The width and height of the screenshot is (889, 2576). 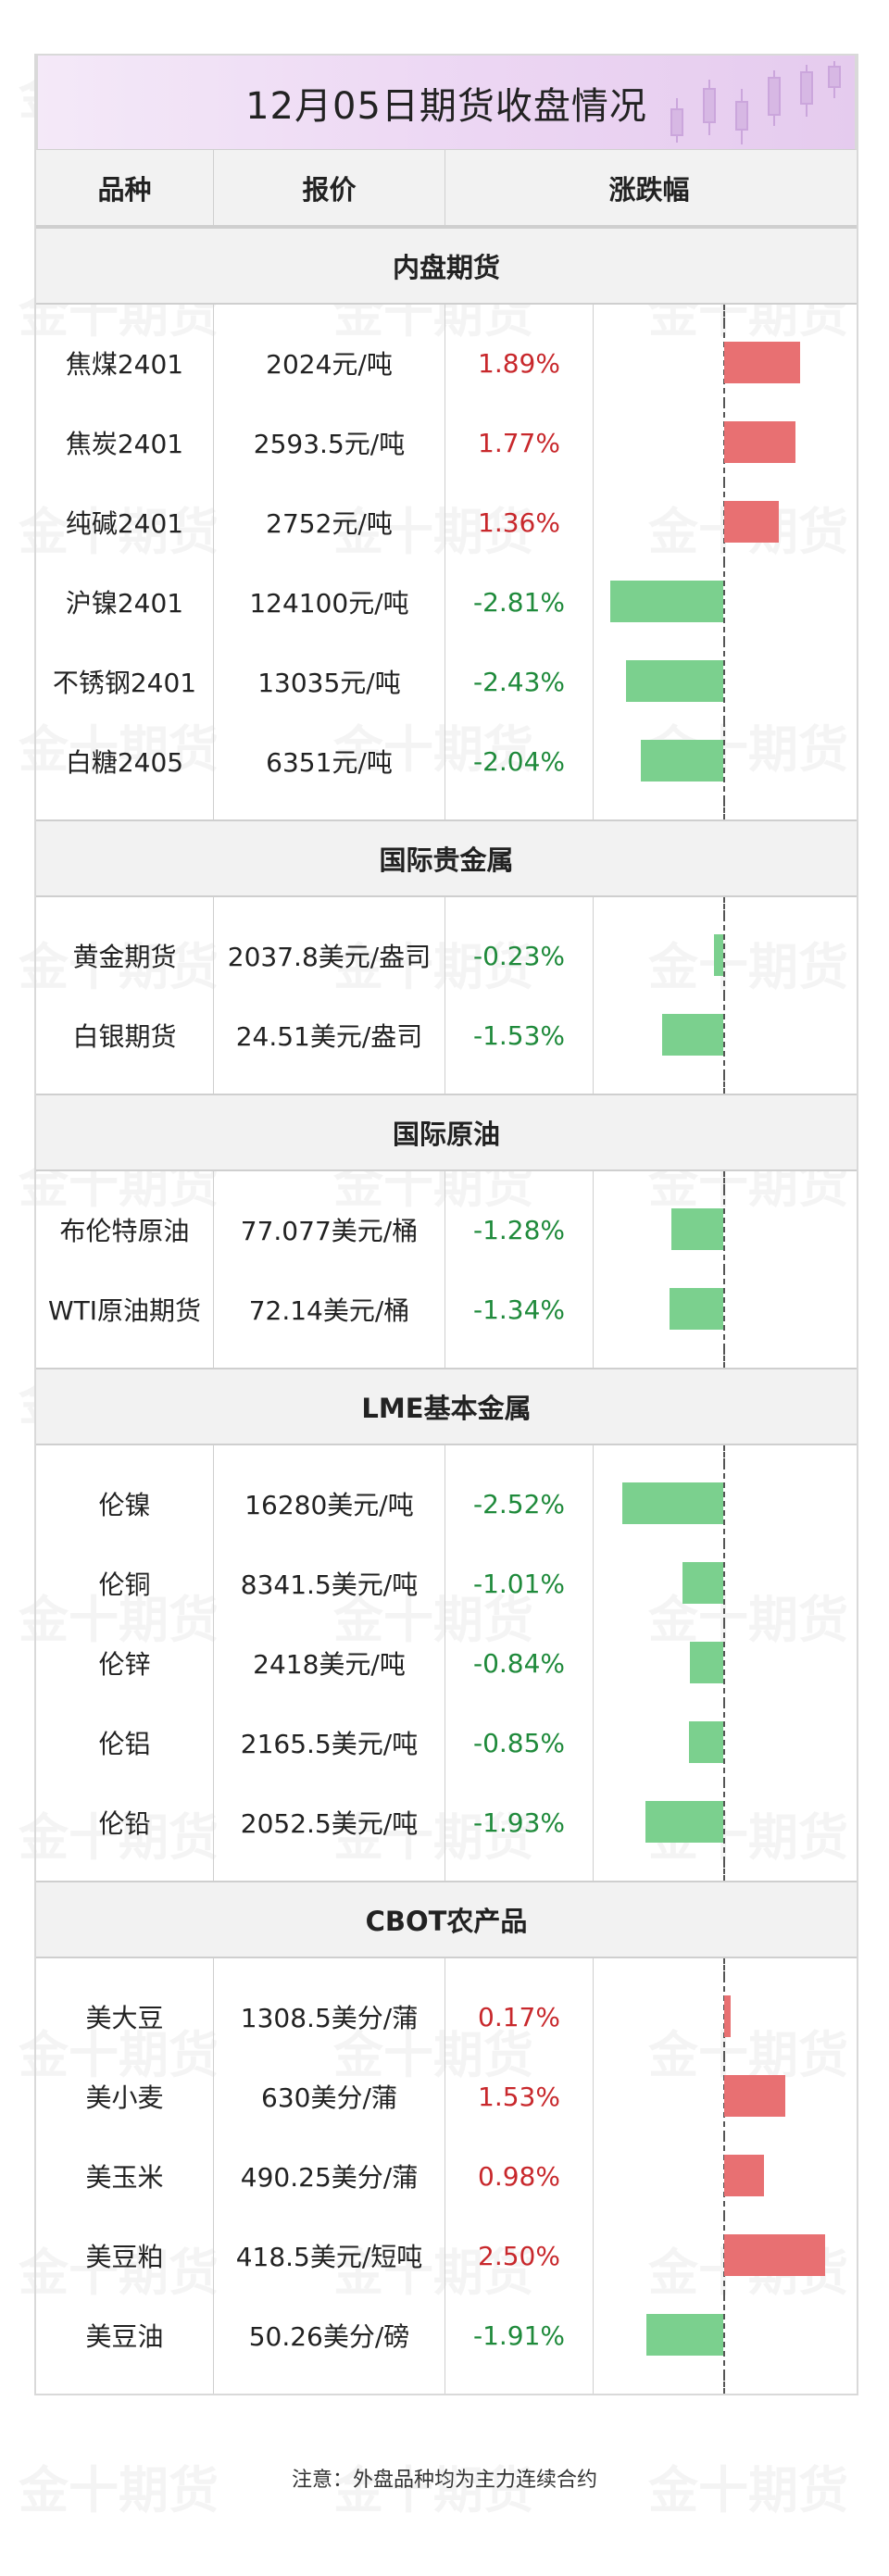 What do you see at coordinates (519, 2017) in the screenshot?
I see `change-cell: 0.17%` at bounding box center [519, 2017].